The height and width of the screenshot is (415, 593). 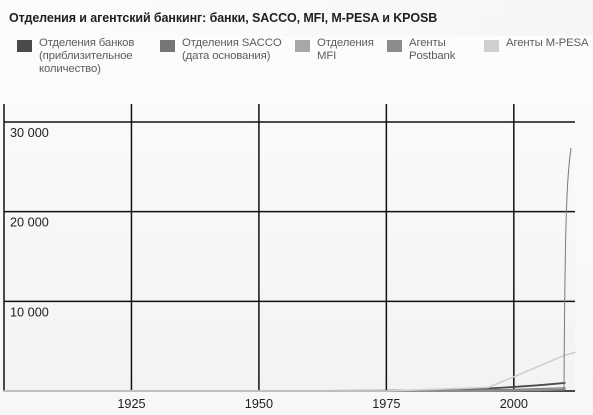 I want to click on legend-swatch-sacco-branches, so click(x=167, y=46).